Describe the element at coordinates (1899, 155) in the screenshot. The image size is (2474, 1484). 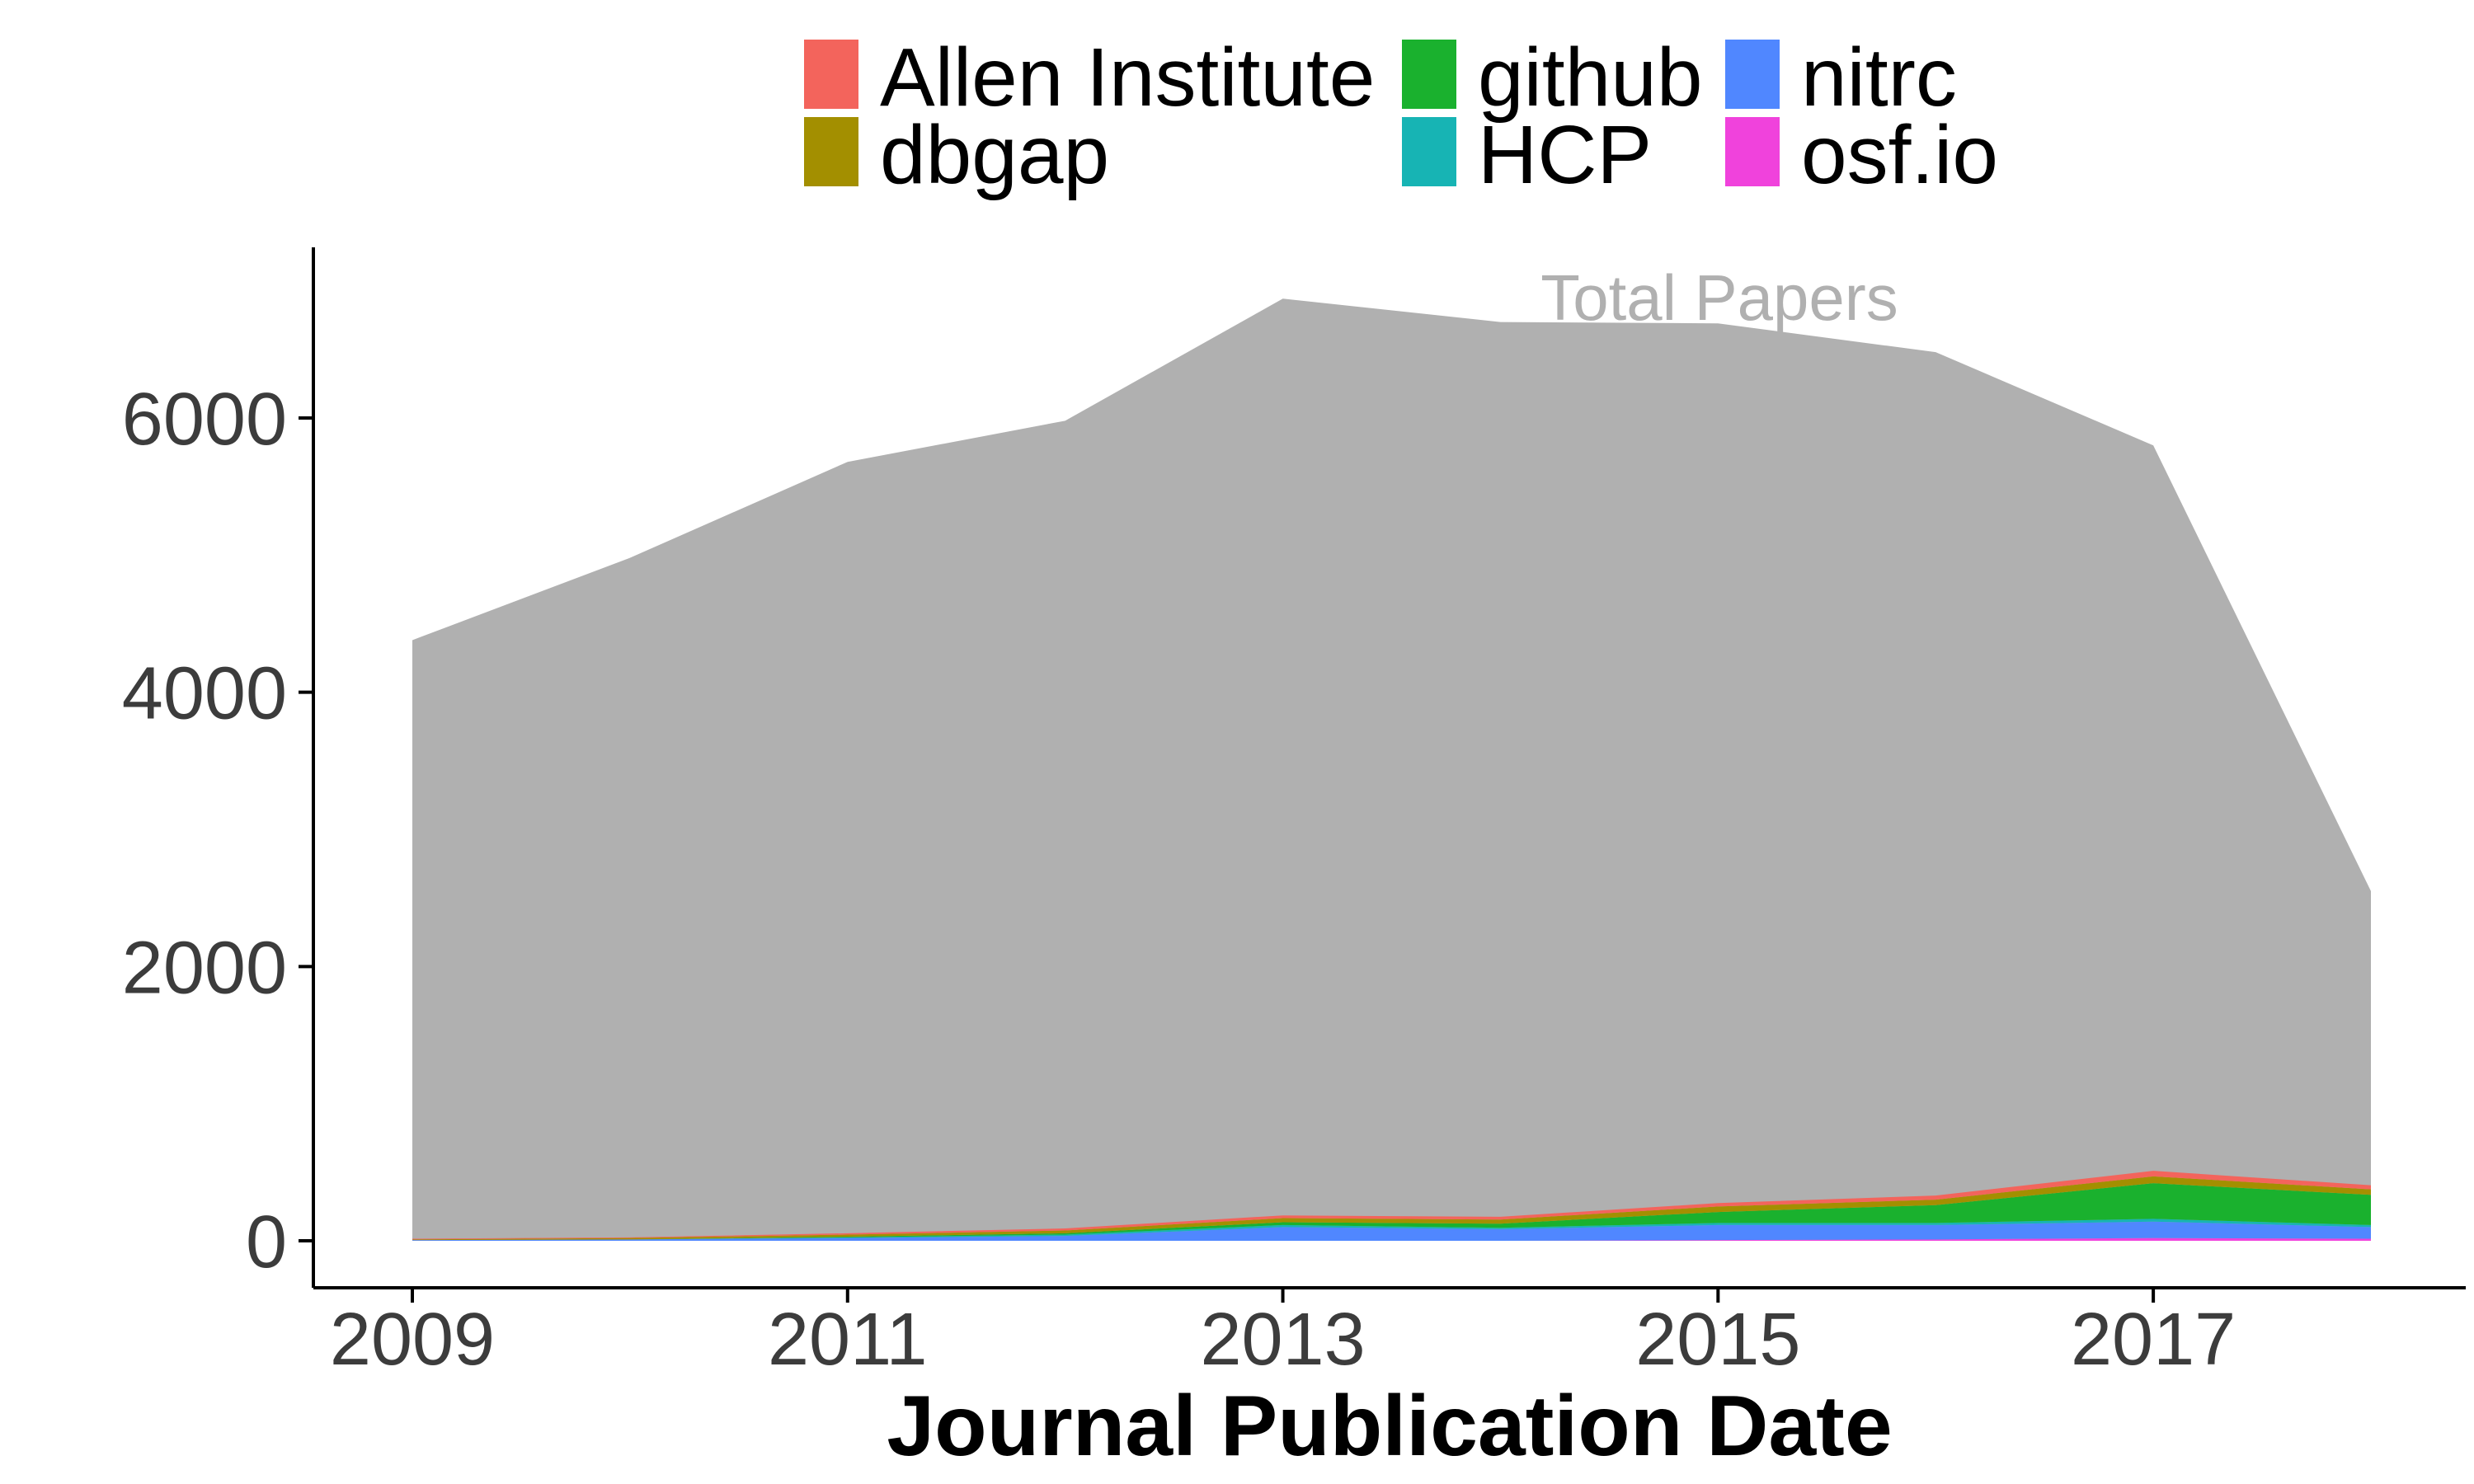
I see `legend-label: osf.io` at that location.